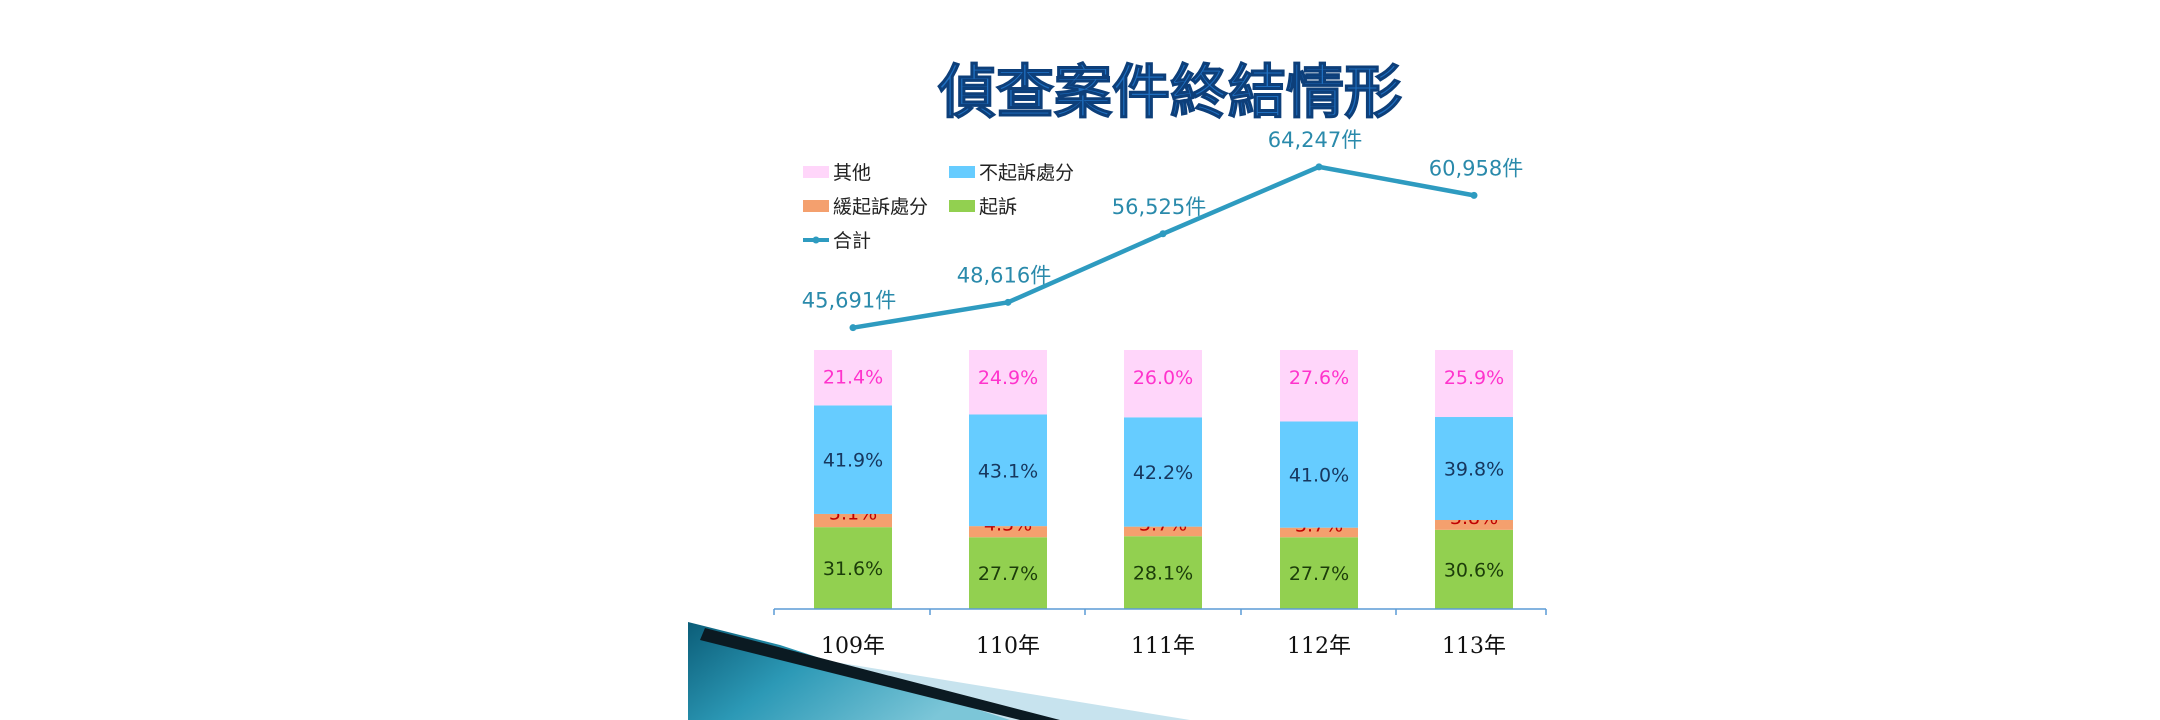  I want to click on data-label-non_indictment-3: 41.0%, so click(1319, 476).